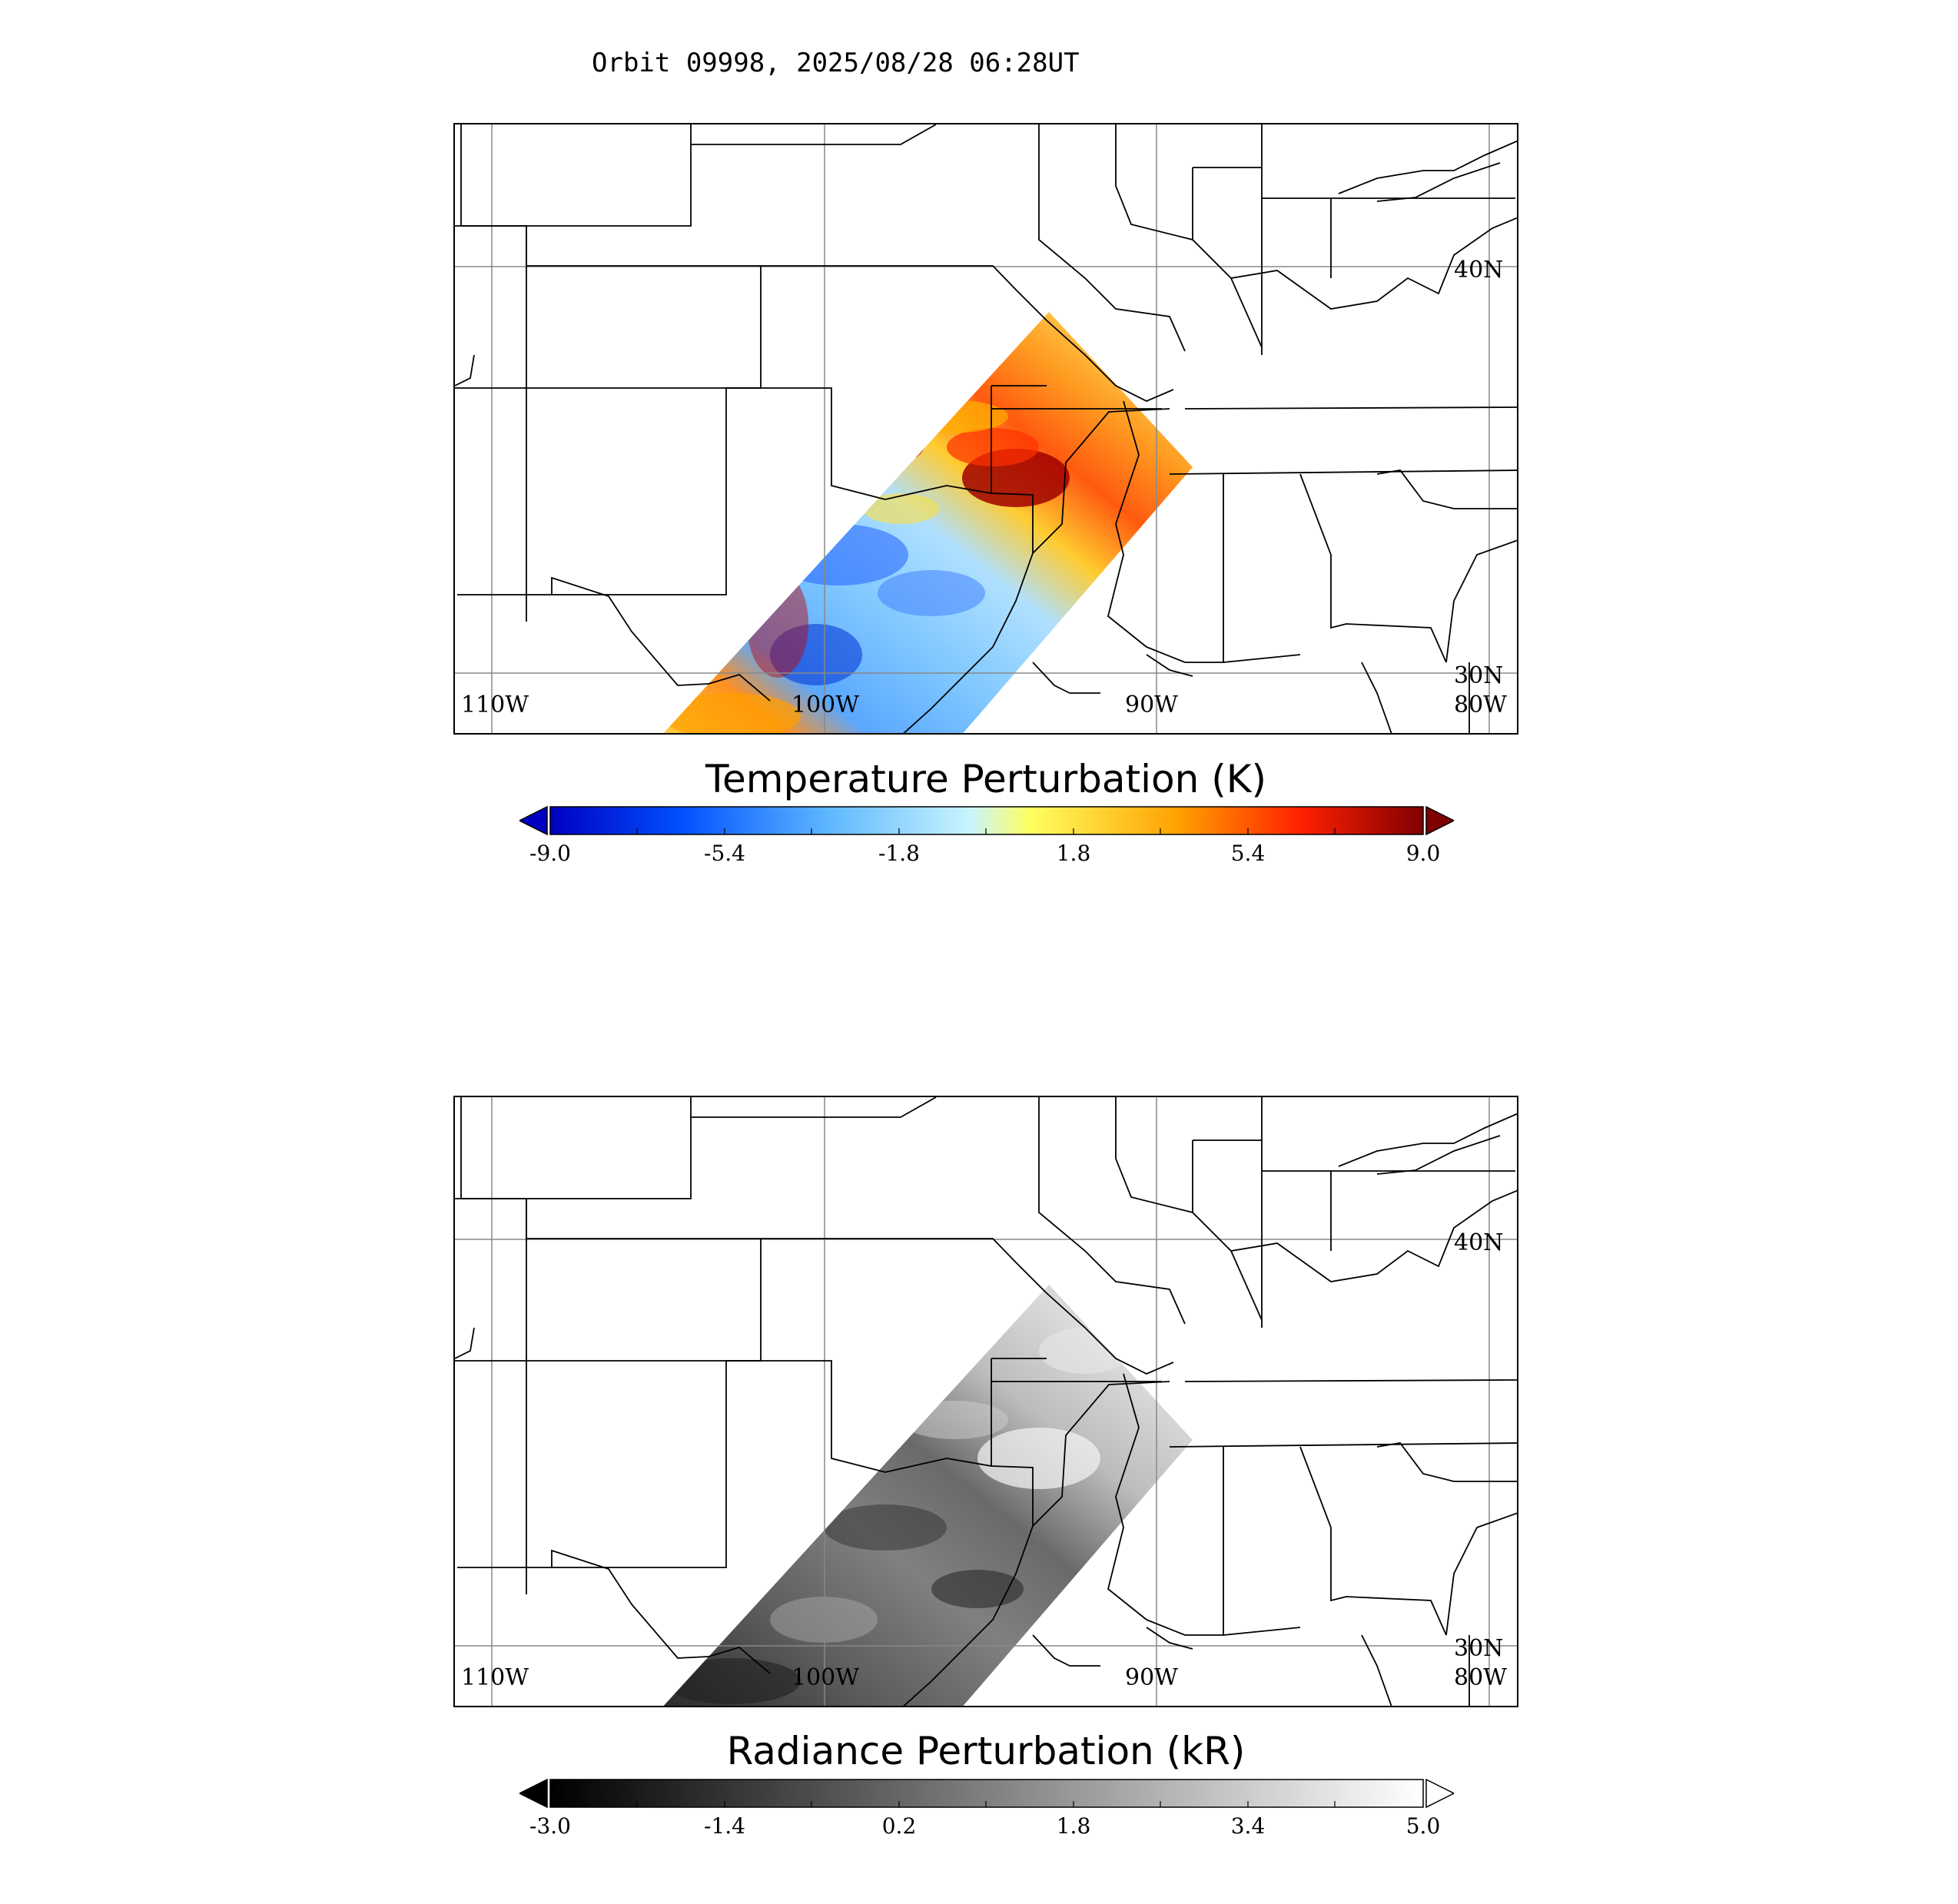  Describe the element at coordinates (986, 1799) in the screenshot. I see `radiance-colorbar` at that location.